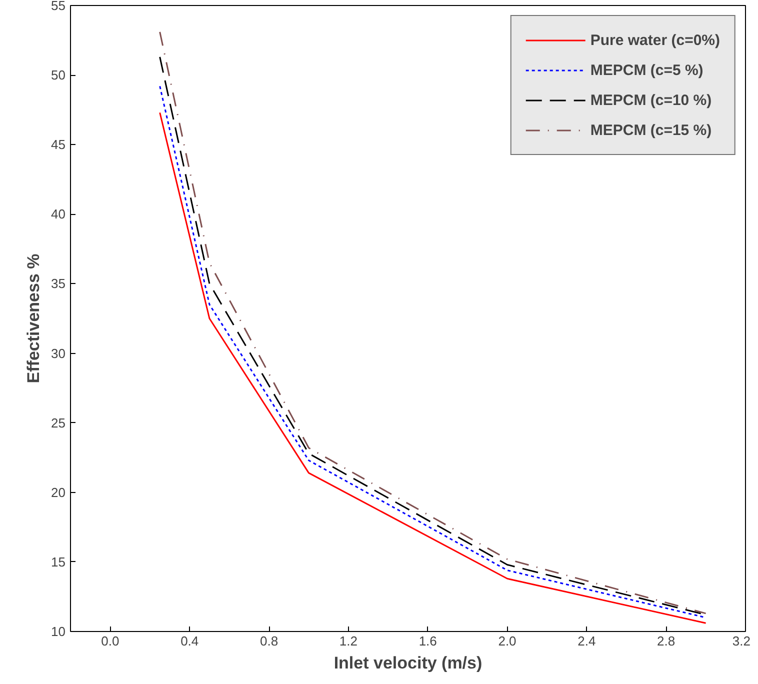  I want to click on x-axis-title: Inlet velocity (m/s), so click(408, 663).